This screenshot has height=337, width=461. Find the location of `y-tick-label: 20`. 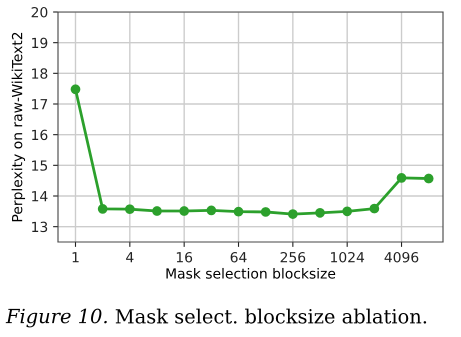

y-tick-label: 20 is located at coordinates (40, 12).